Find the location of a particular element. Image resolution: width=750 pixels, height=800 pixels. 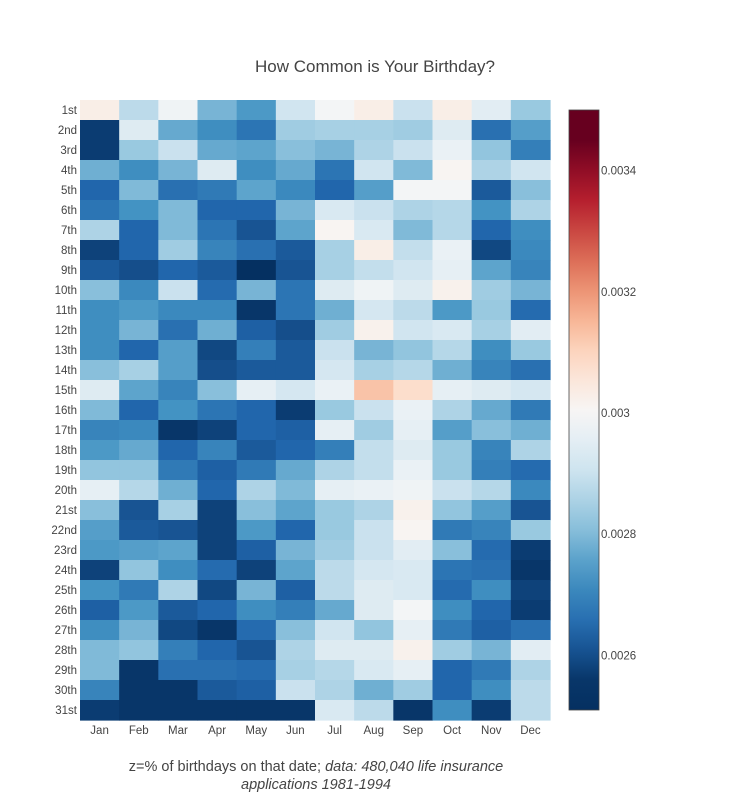

y-tick-label: 4th is located at coordinates (69, 171).